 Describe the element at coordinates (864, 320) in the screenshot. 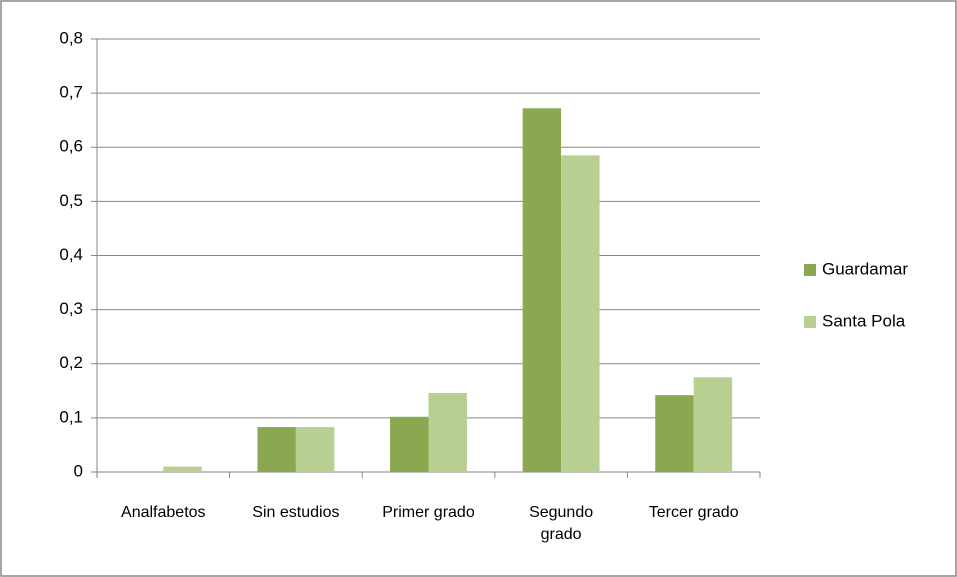

I see `legend-label: Santa Pola` at that location.